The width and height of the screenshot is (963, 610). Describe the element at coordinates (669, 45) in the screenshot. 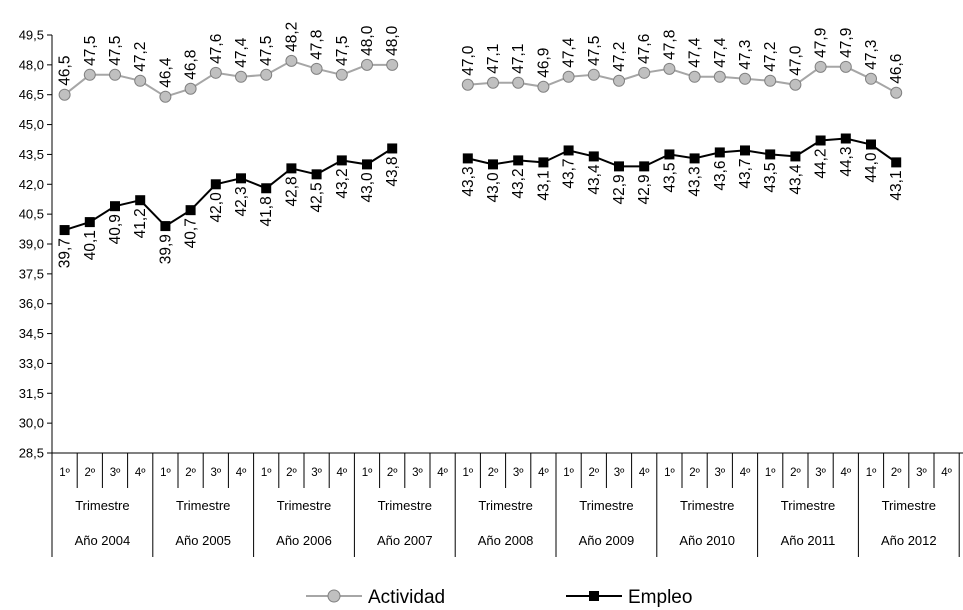

I see `actividad-data-label: 47,8` at that location.